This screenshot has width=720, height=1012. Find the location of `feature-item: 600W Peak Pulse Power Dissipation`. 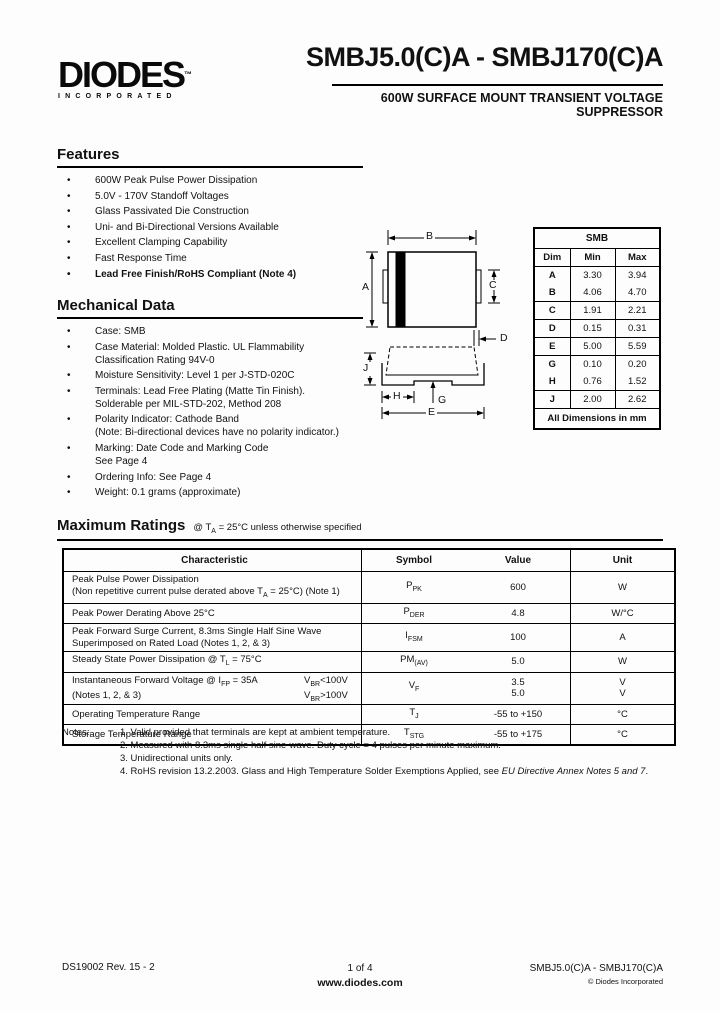

feature-item: 600W Peak Pulse Power Dissipation is located at coordinates (210, 180).